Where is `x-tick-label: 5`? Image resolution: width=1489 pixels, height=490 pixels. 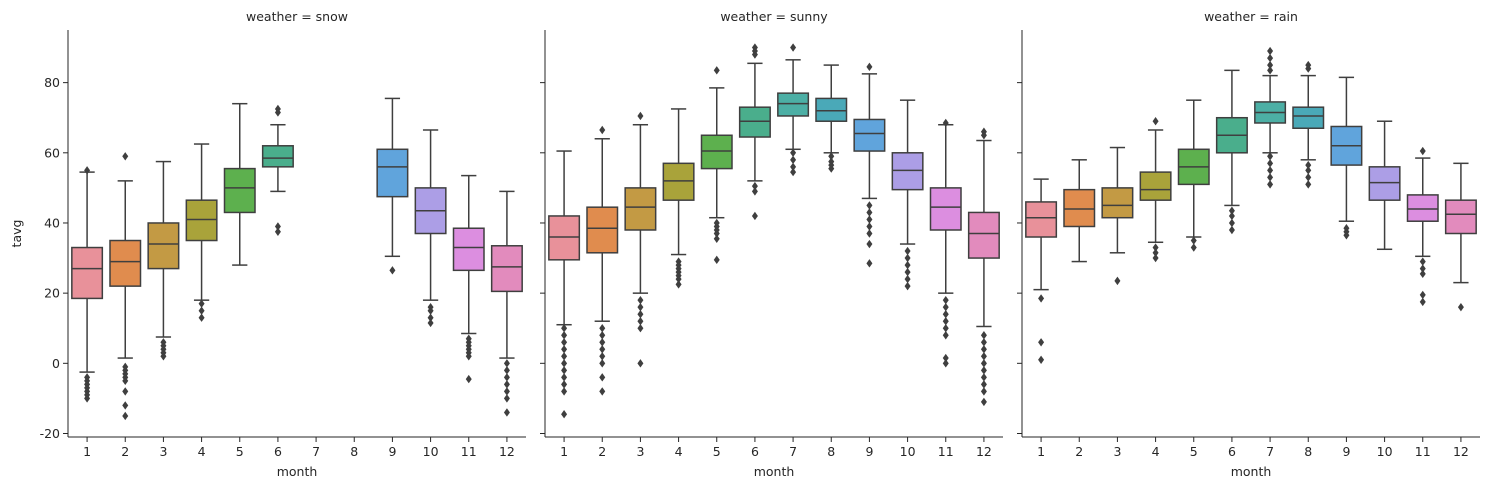
x-tick-label: 5 is located at coordinates (717, 451).